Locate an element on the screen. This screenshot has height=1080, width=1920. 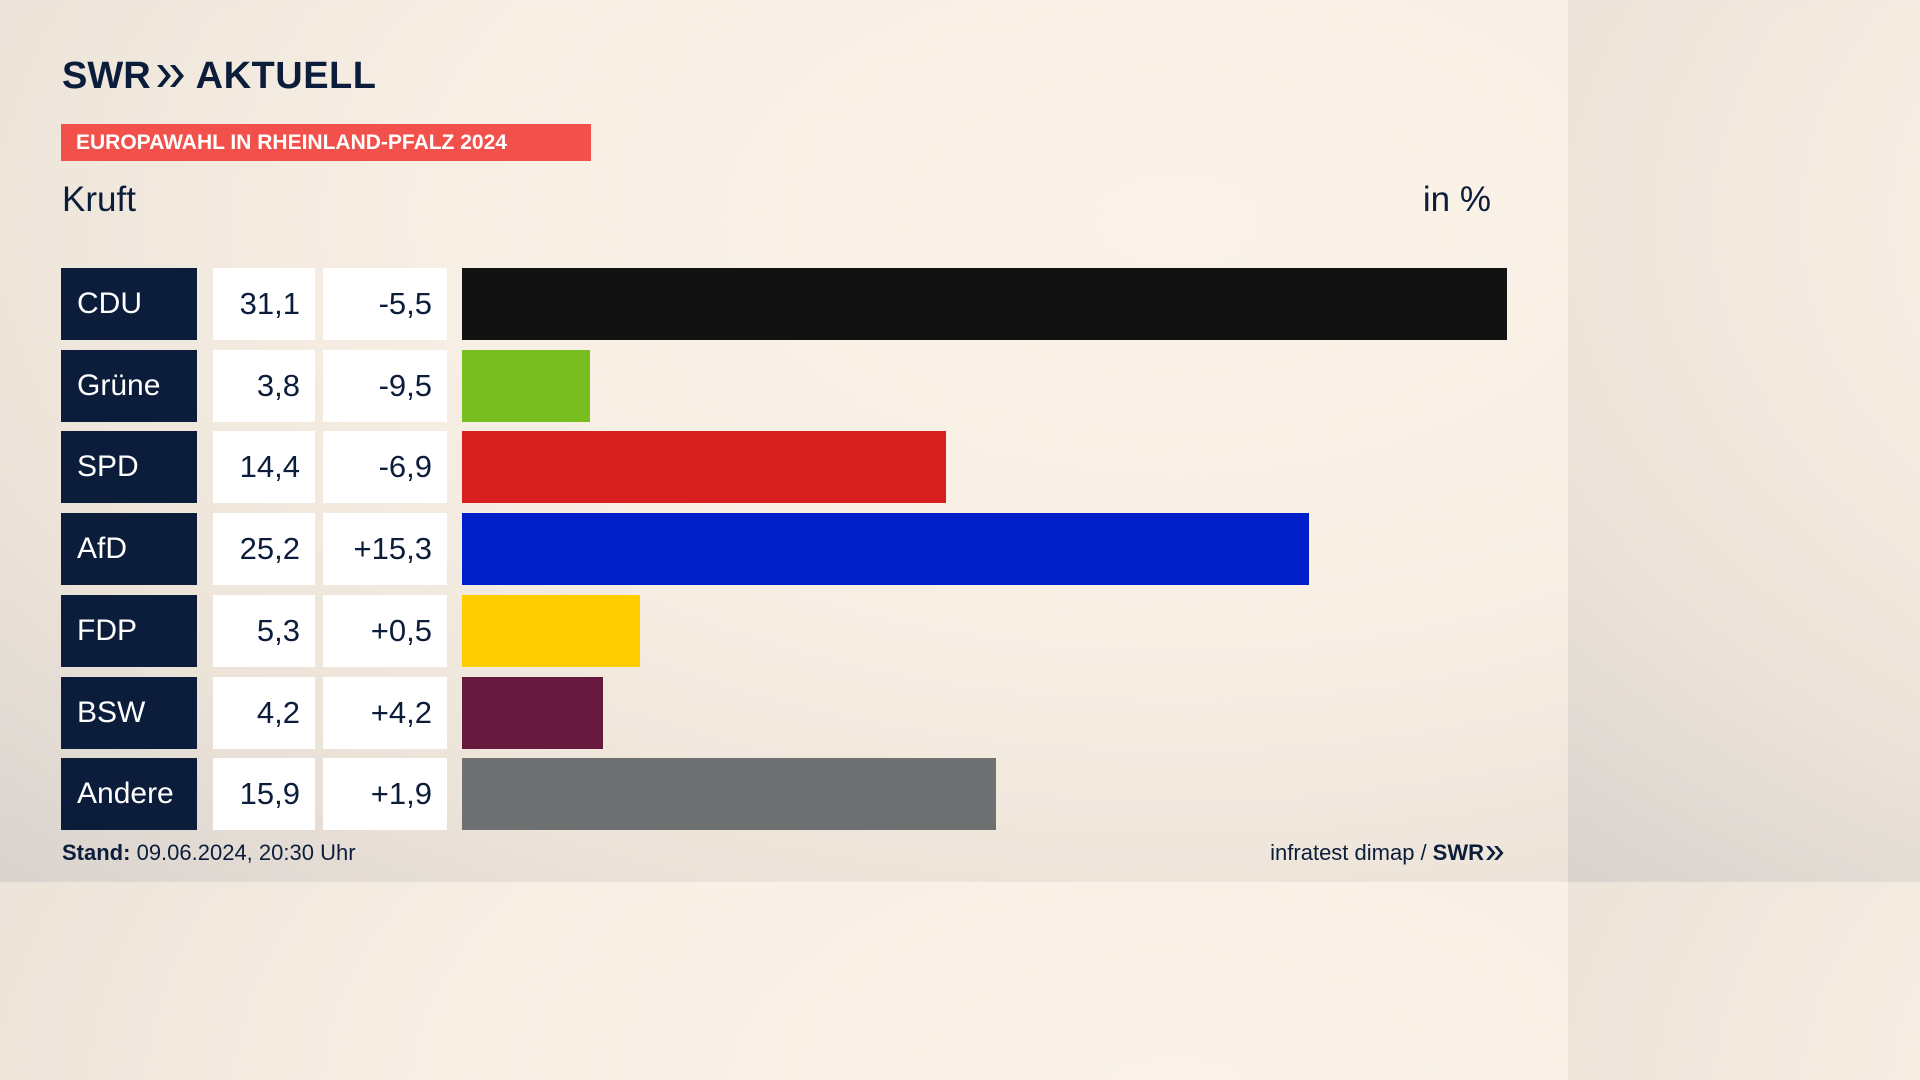
vote-share: 3,8 is located at coordinates (264, 386).